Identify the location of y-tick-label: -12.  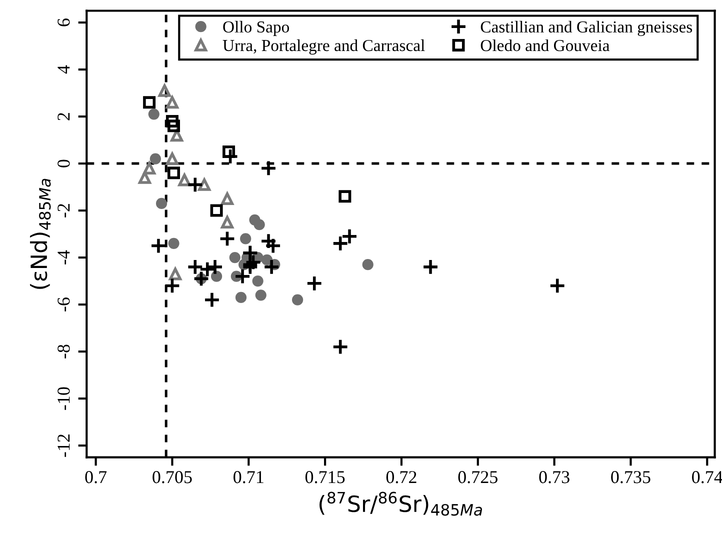
(64, 445).